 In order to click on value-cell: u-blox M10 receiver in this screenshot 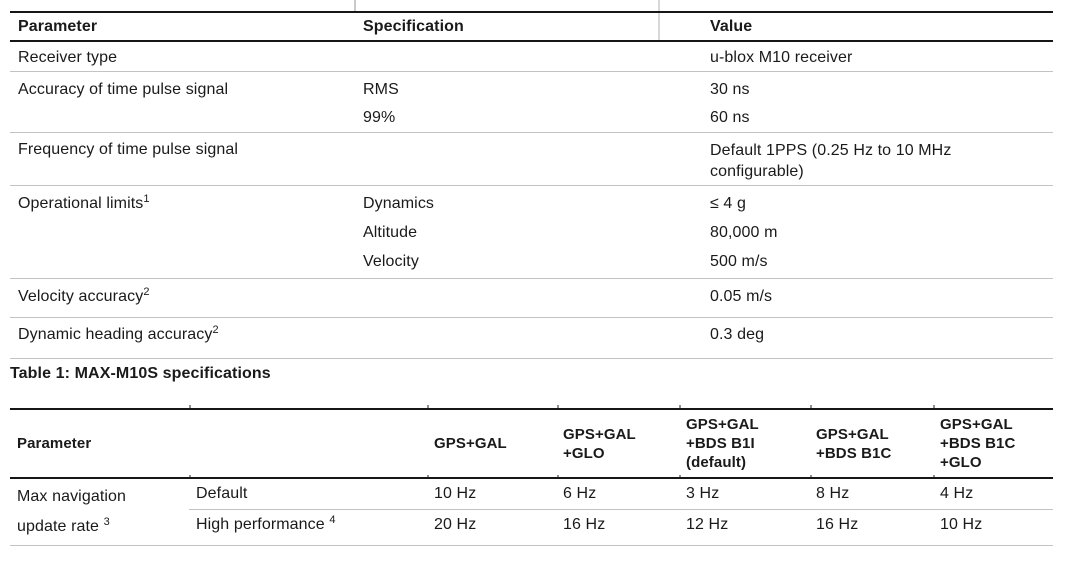, I will do `click(781, 57)`.